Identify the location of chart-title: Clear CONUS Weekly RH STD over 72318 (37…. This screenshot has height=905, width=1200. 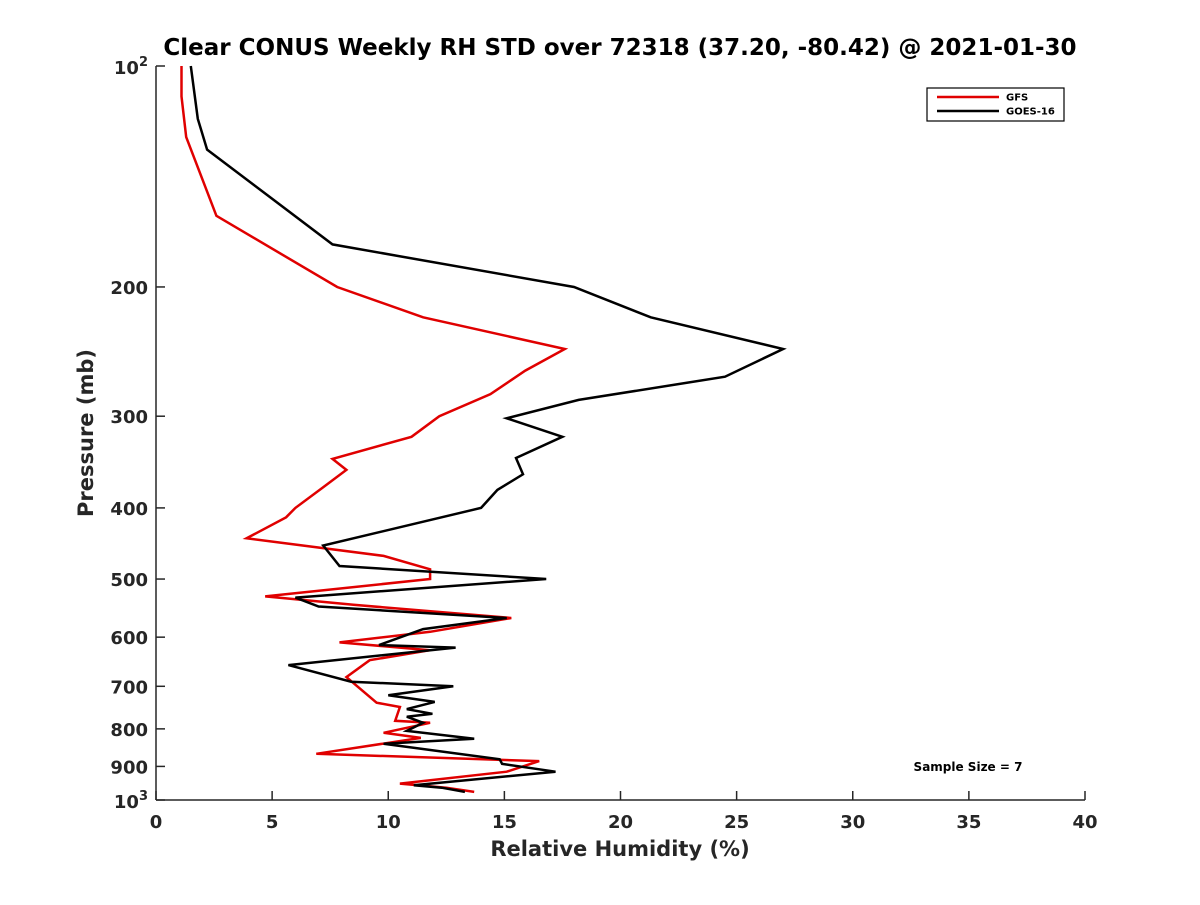
(619, 48).